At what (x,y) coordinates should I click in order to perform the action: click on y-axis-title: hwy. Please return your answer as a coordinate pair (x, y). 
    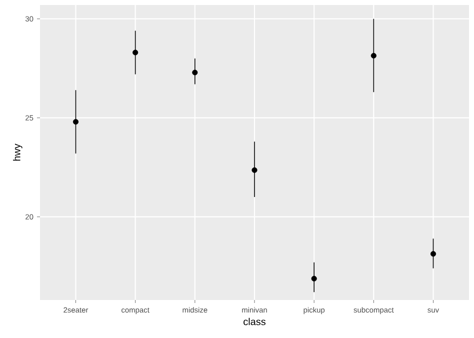
    Looking at the image, I should click on (17, 152).